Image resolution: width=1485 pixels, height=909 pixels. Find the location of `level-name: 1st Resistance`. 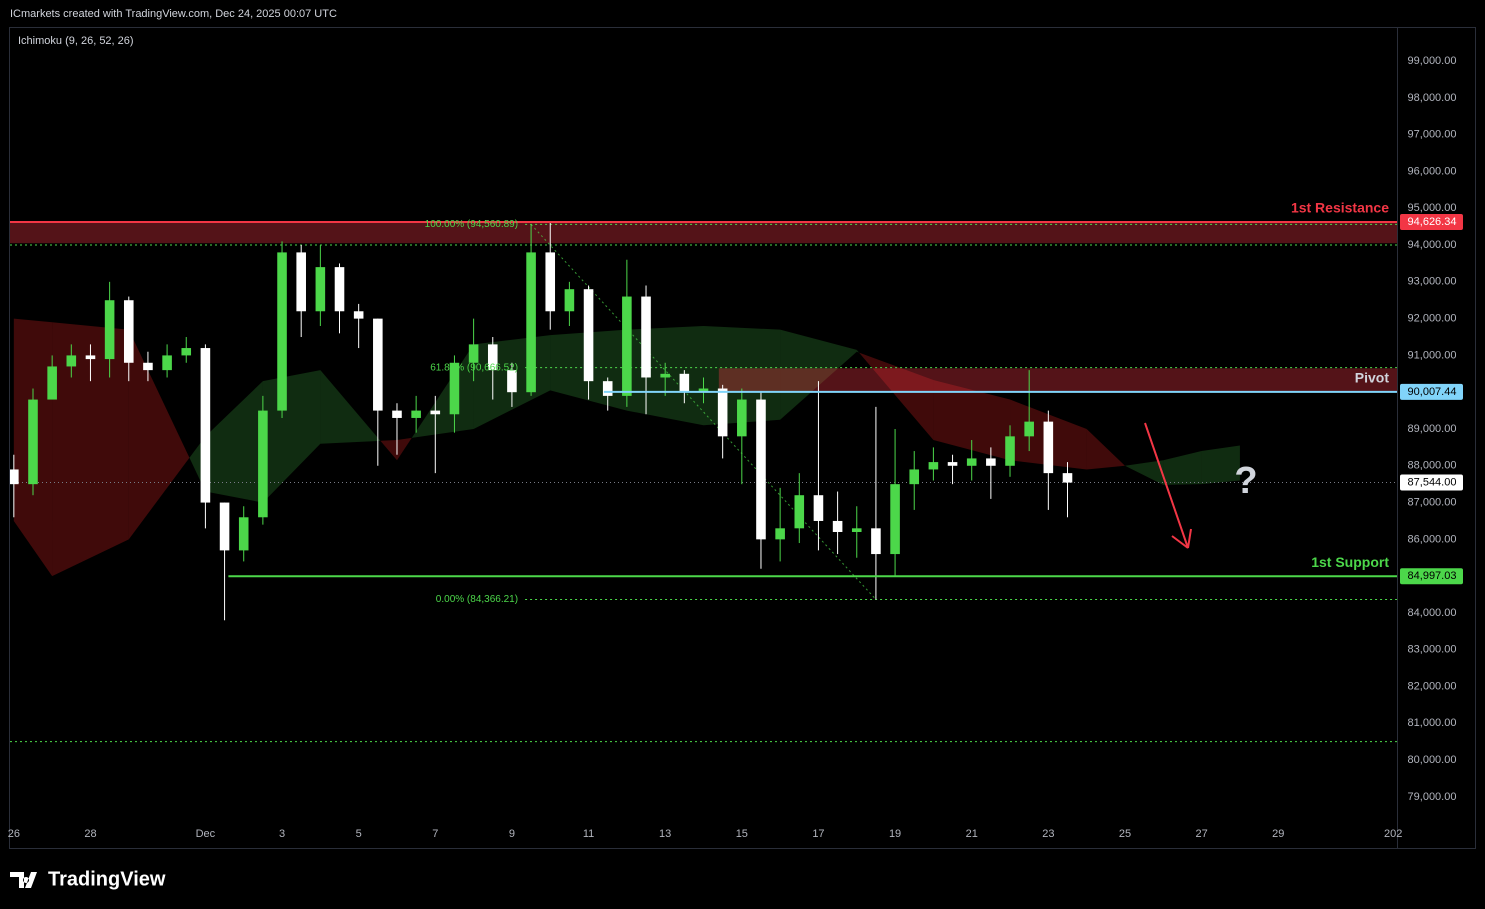

level-name: 1st Resistance is located at coordinates (1340, 208).